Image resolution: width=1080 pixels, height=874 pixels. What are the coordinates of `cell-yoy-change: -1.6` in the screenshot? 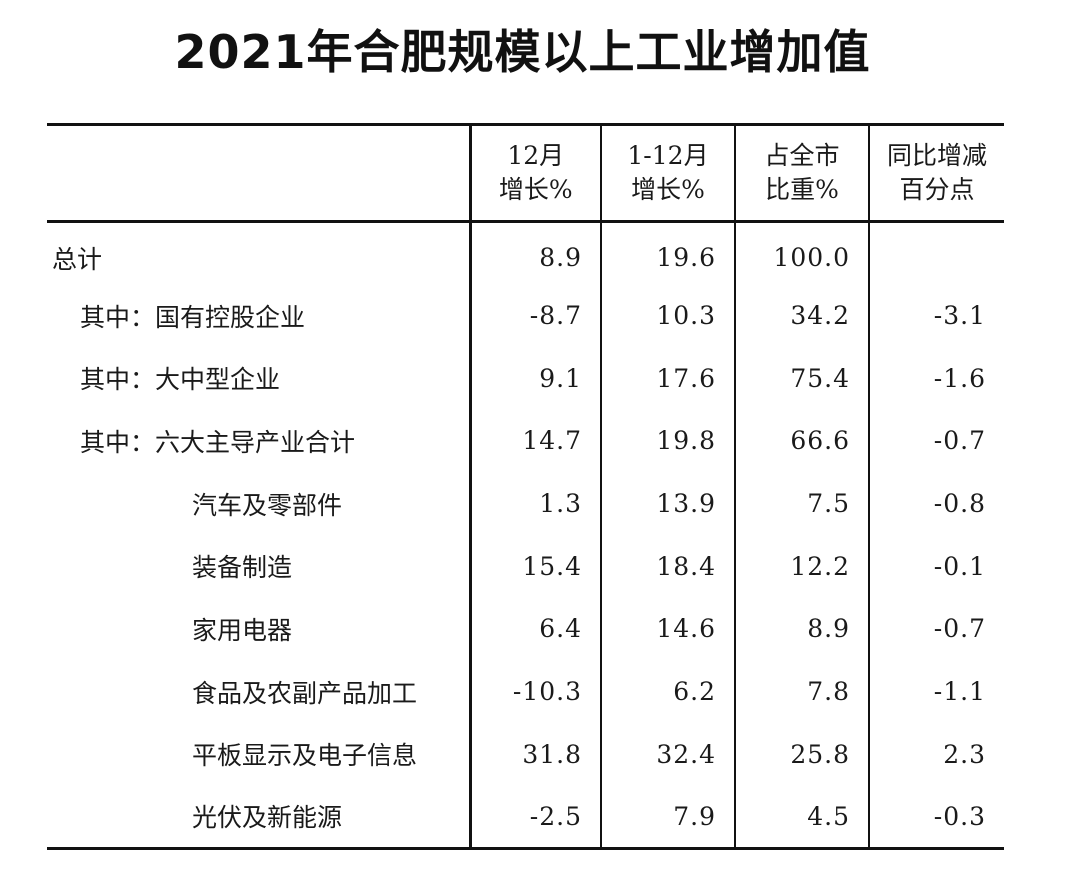 It's located at (936, 378).